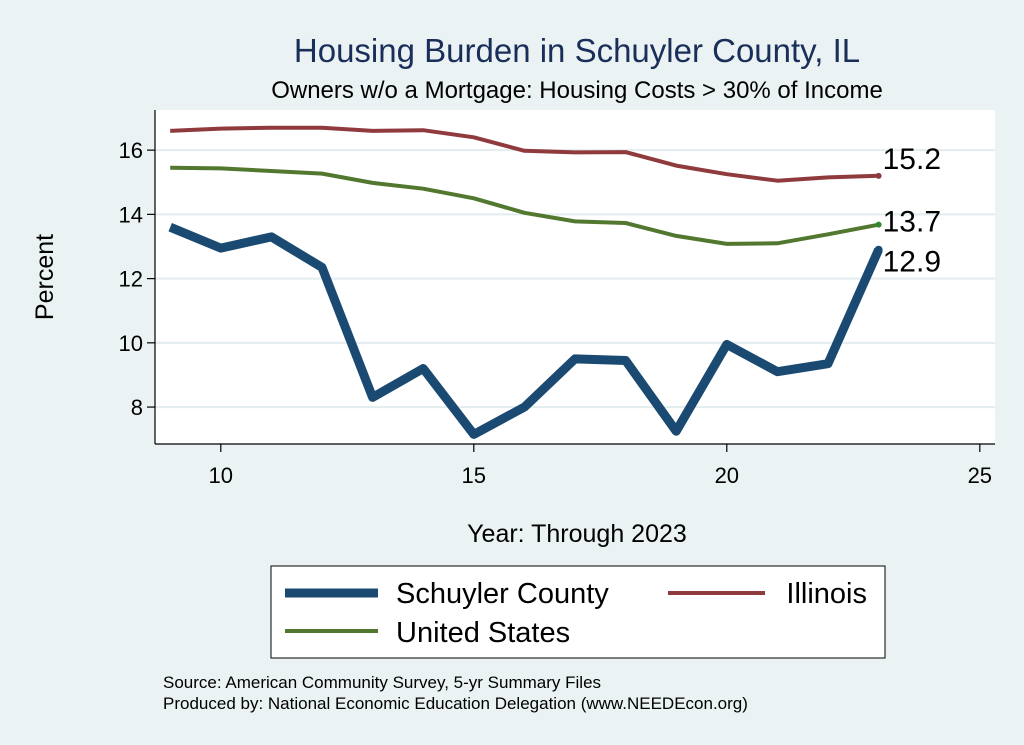 The height and width of the screenshot is (745, 1024). What do you see at coordinates (727, 475) in the screenshot?
I see `x-tick-label-20: 20` at bounding box center [727, 475].